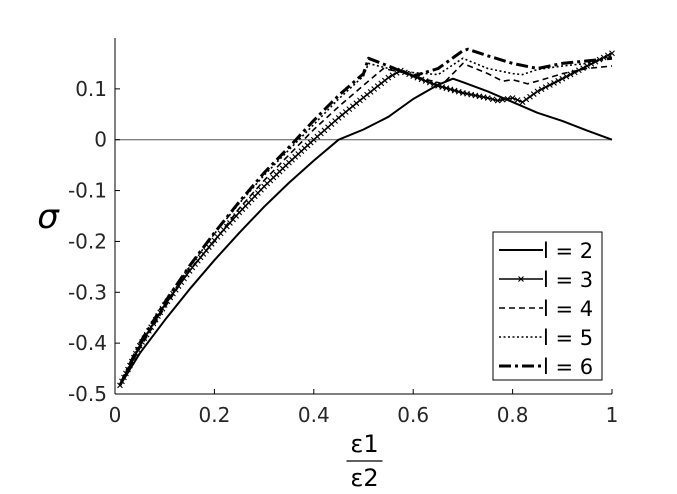 Image resolution: width=677 pixels, height=494 pixels. I want to click on legend-label-6: l = 6, so click(568, 367).